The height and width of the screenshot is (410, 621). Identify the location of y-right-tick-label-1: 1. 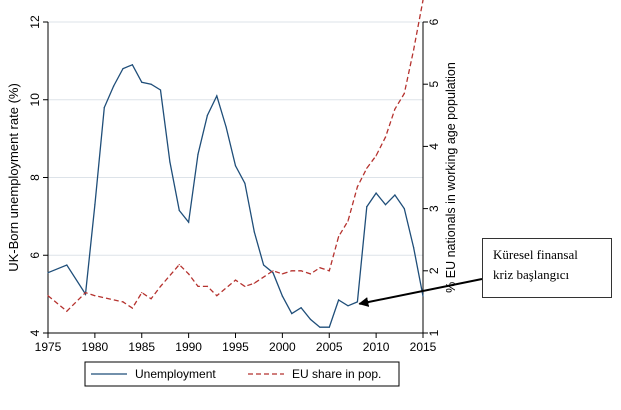
(434, 332).